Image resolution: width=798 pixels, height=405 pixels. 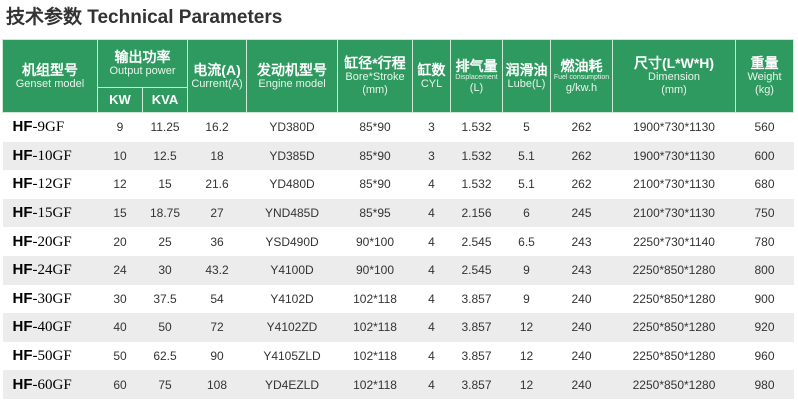 What do you see at coordinates (217, 270) in the screenshot?
I see `cell-current: 43.2` at bounding box center [217, 270].